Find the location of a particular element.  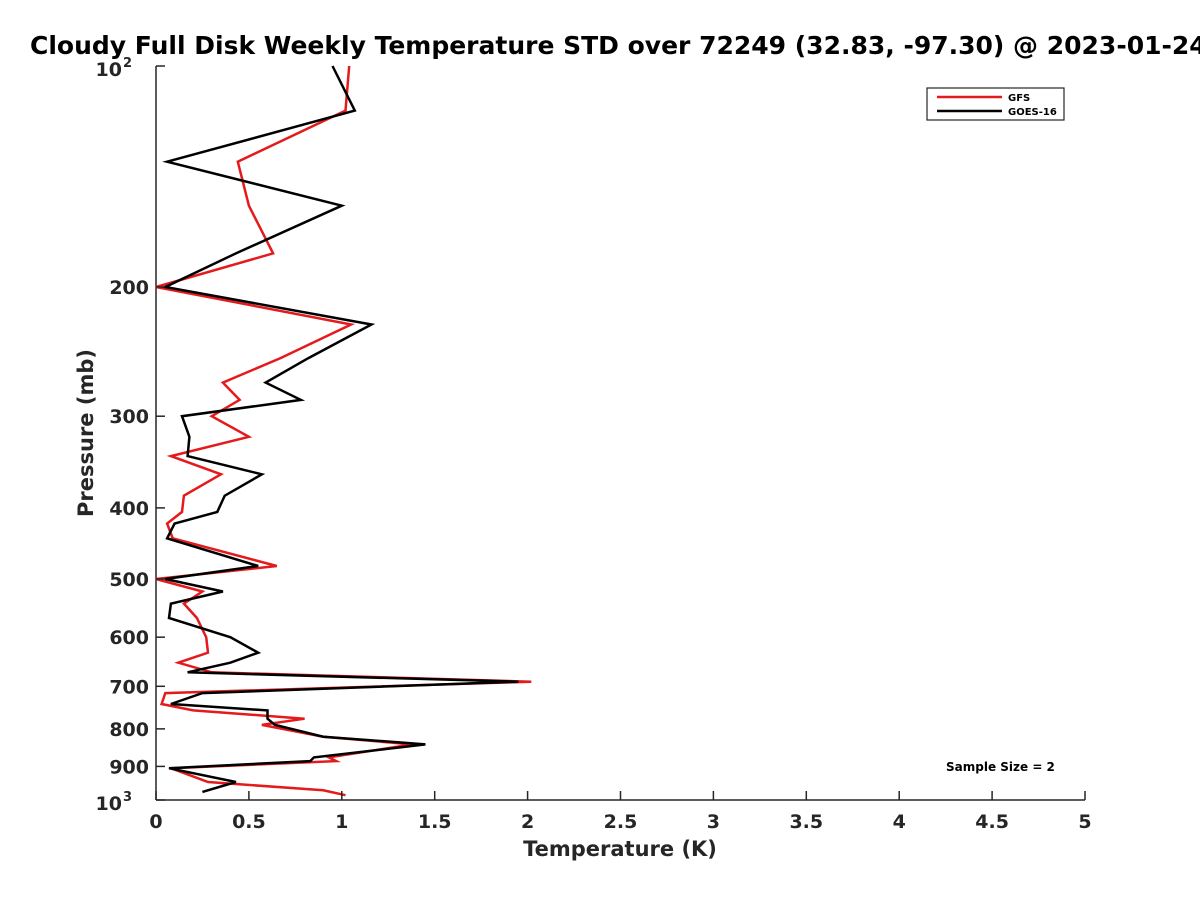

y-tick-label: 300 is located at coordinates (129, 417).